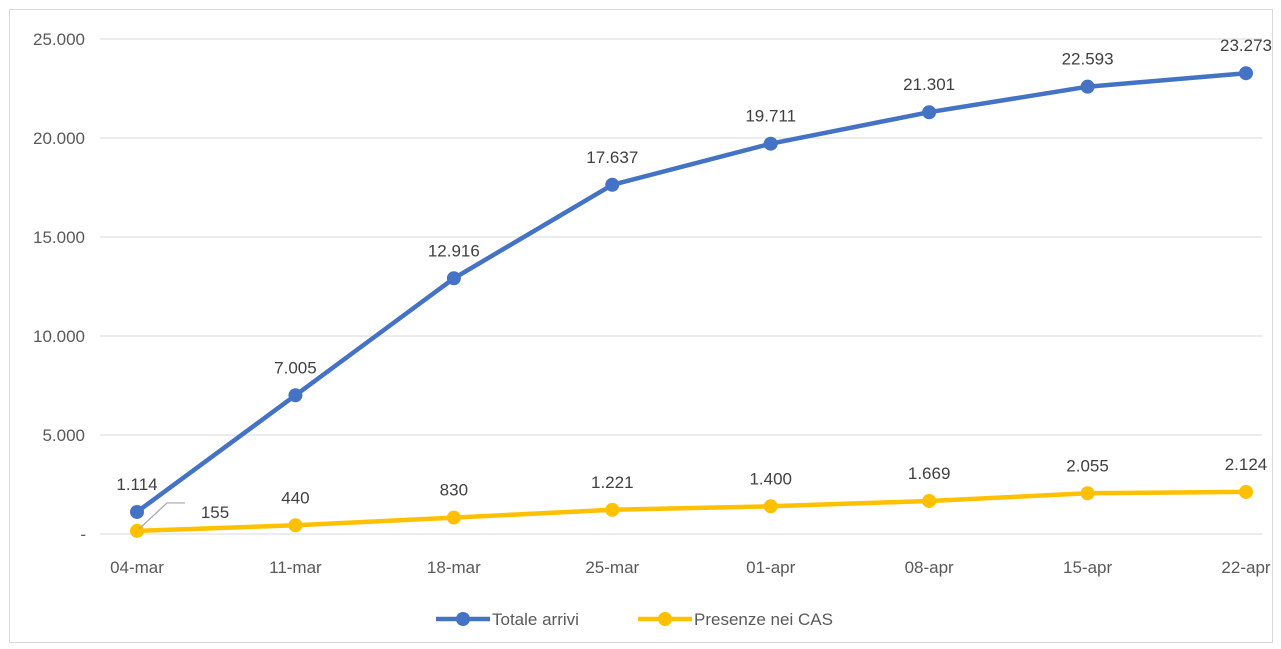 This screenshot has width=1281, height=649. I want to click on series-line-presenze-cas, so click(691, 511).